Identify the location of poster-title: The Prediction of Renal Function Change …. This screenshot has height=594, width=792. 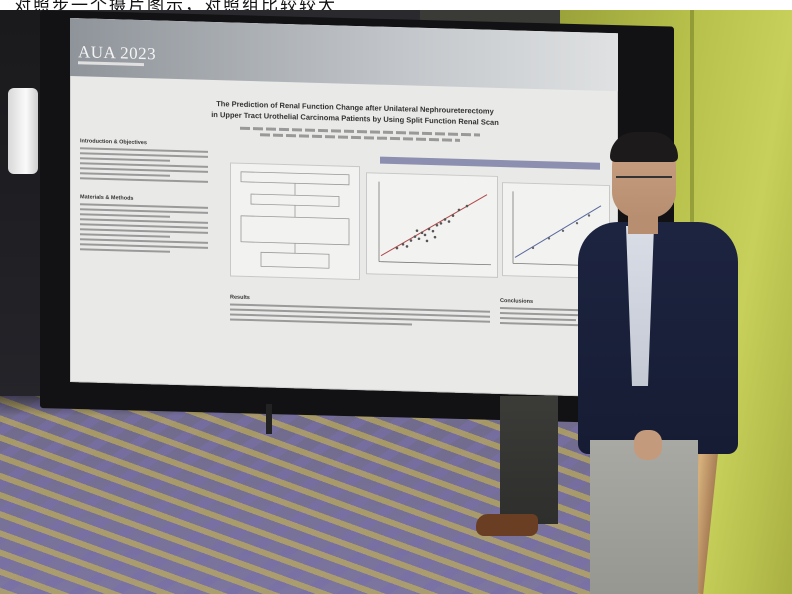
(355, 113).